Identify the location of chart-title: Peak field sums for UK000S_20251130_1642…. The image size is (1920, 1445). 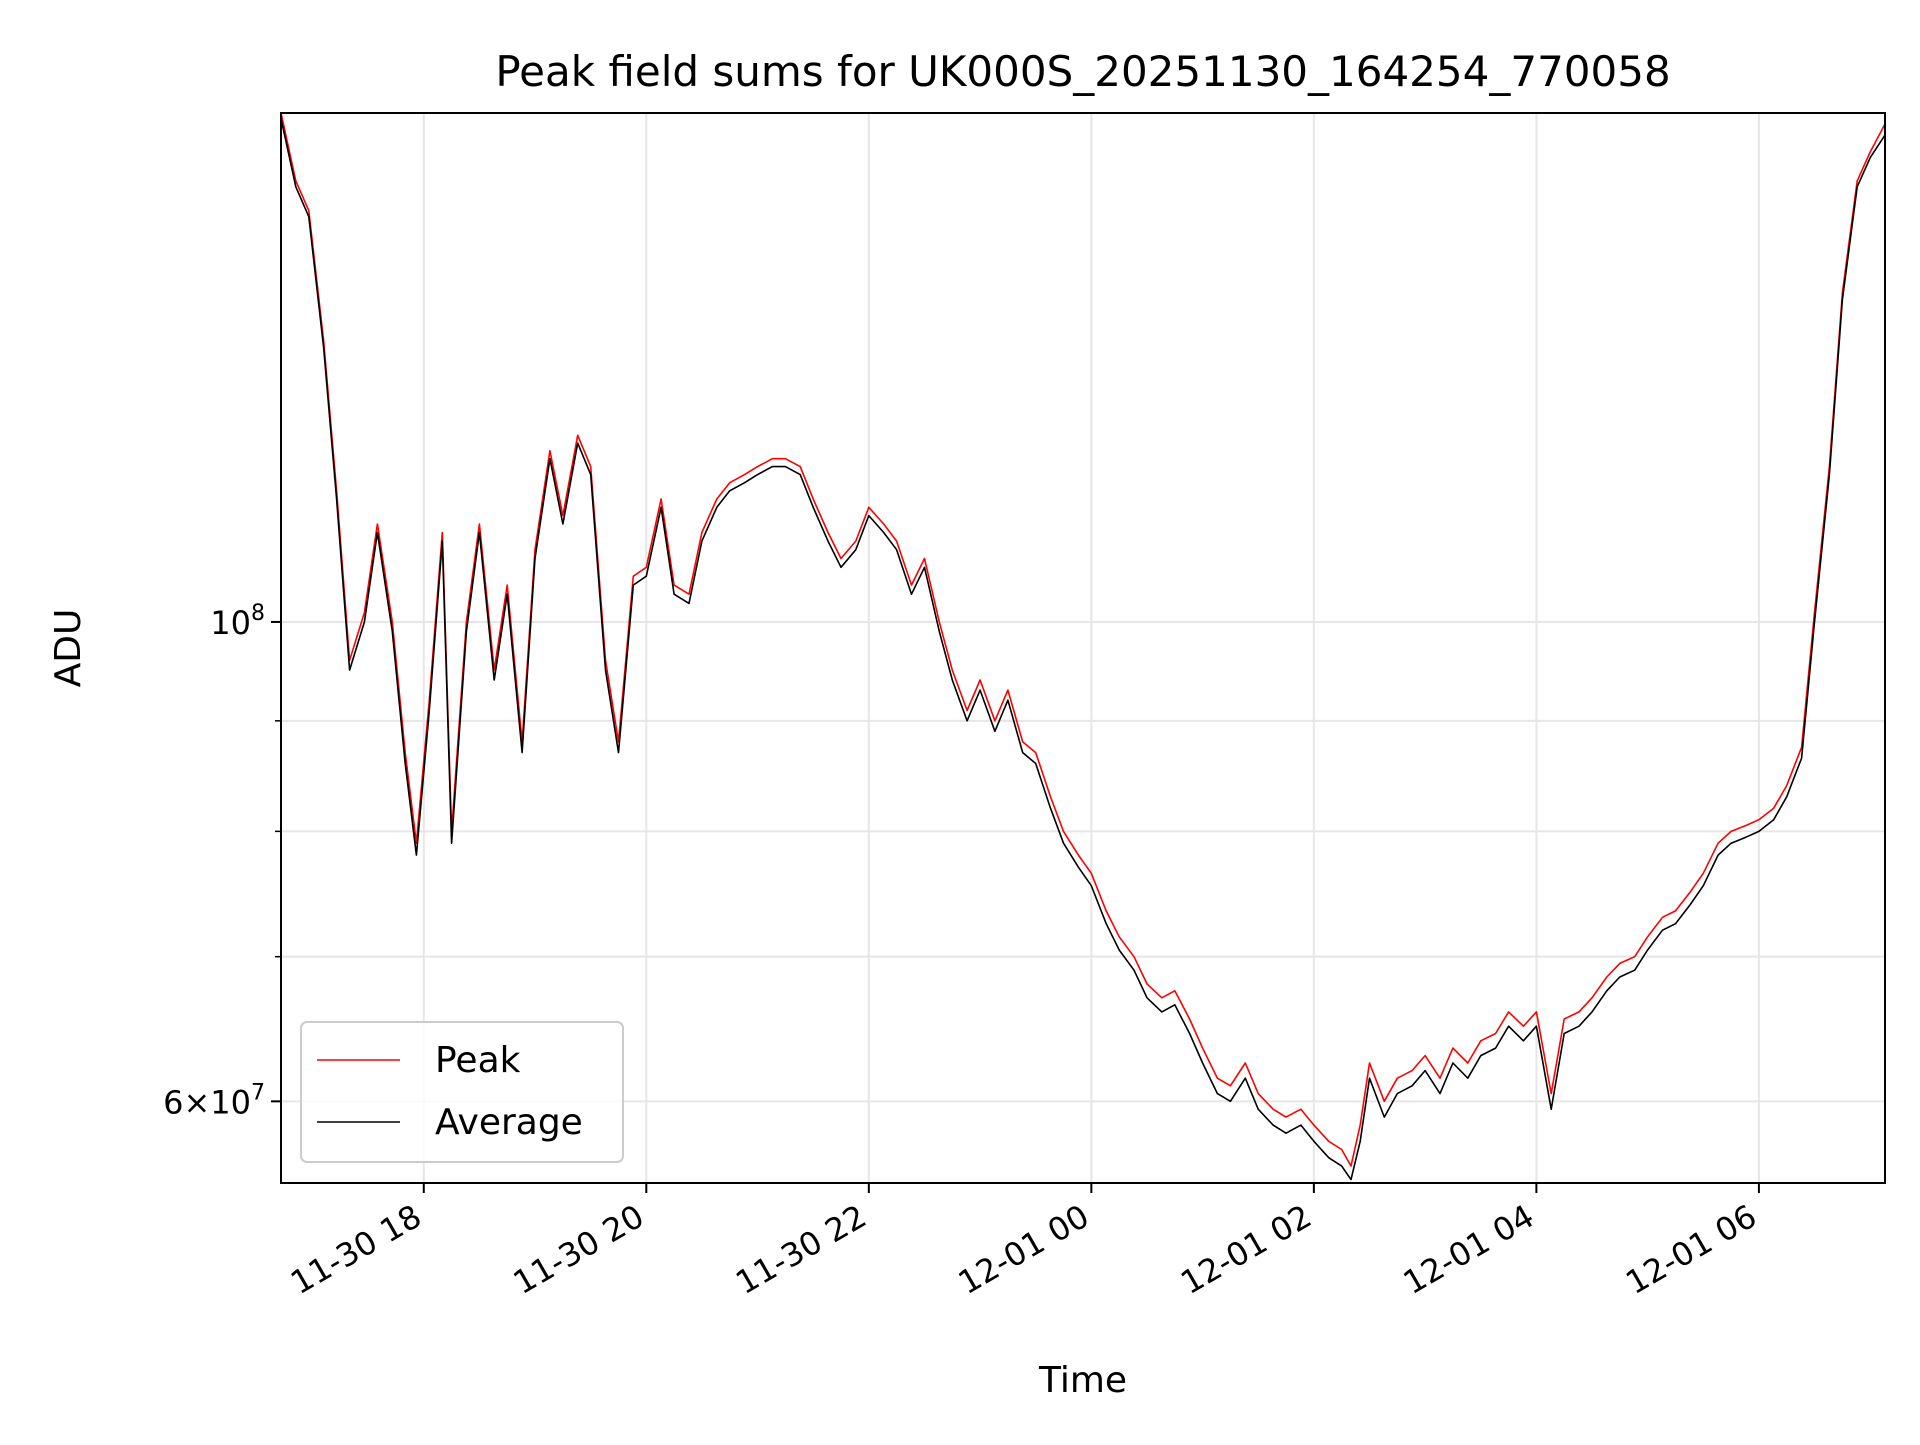
(1082, 71).